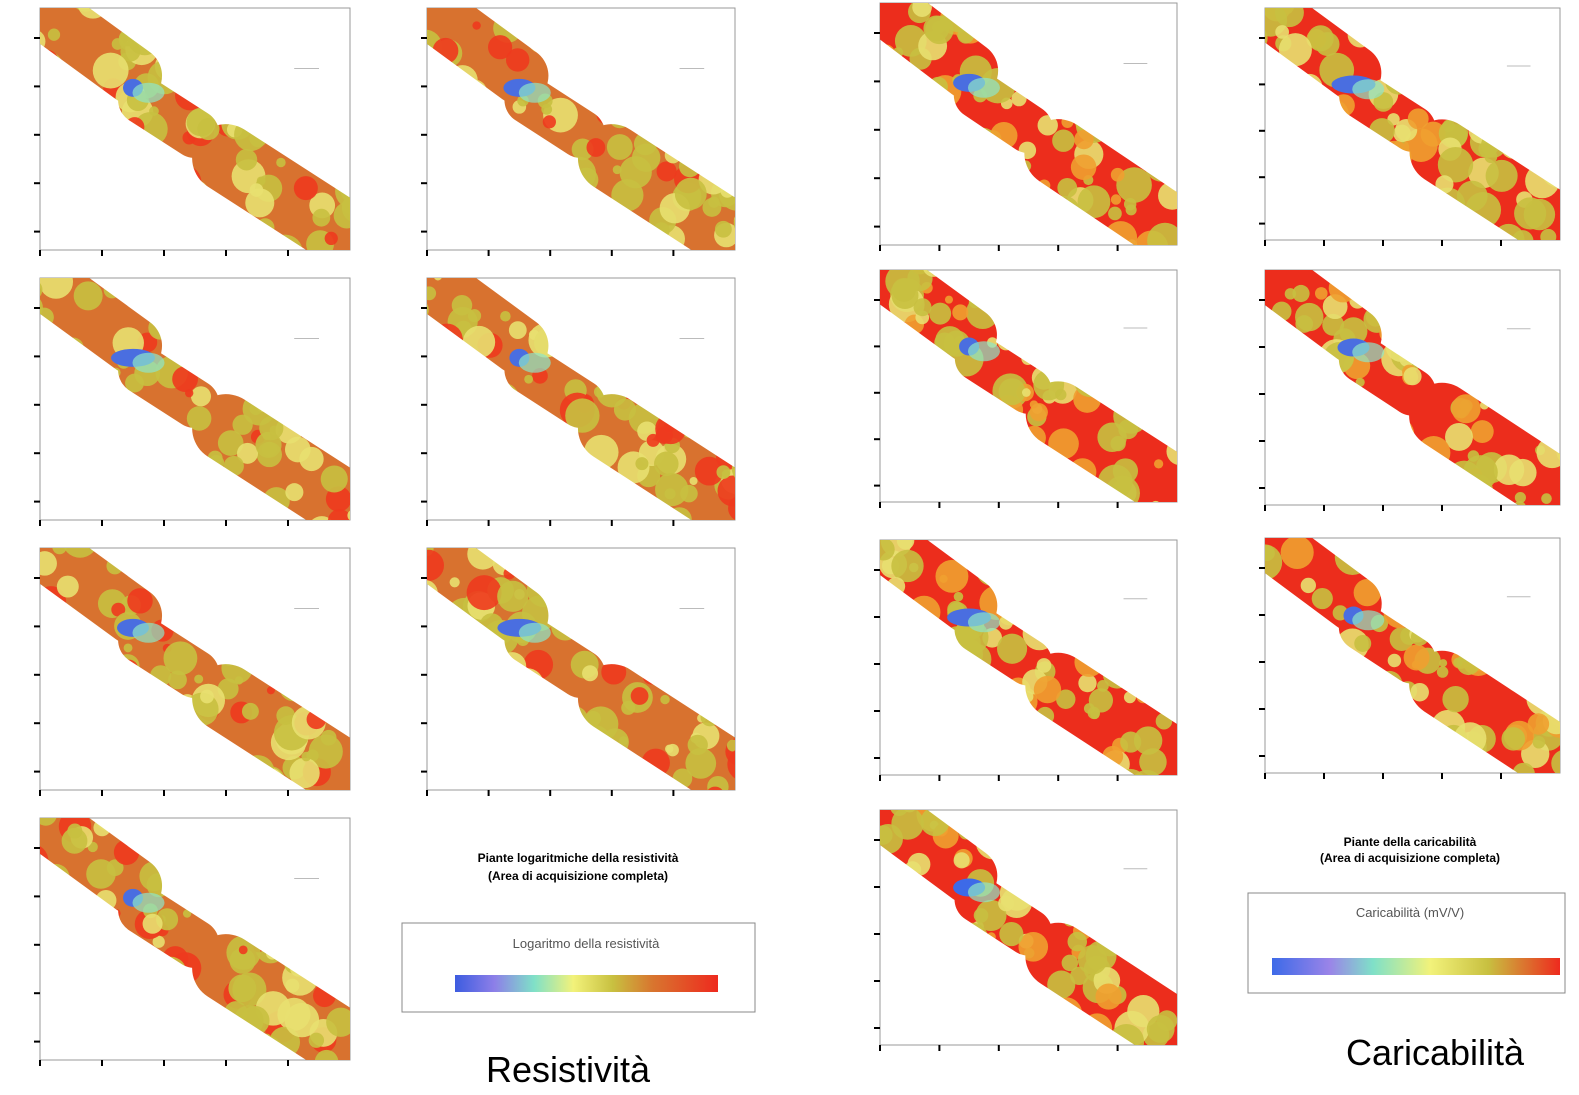 Image resolution: width=1579 pixels, height=1095 pixels. What do you see at coordinates (578, 858) in the screenshot?
I see `title: Piante logaritmiche della resistività` at bounding box center [578, 858].